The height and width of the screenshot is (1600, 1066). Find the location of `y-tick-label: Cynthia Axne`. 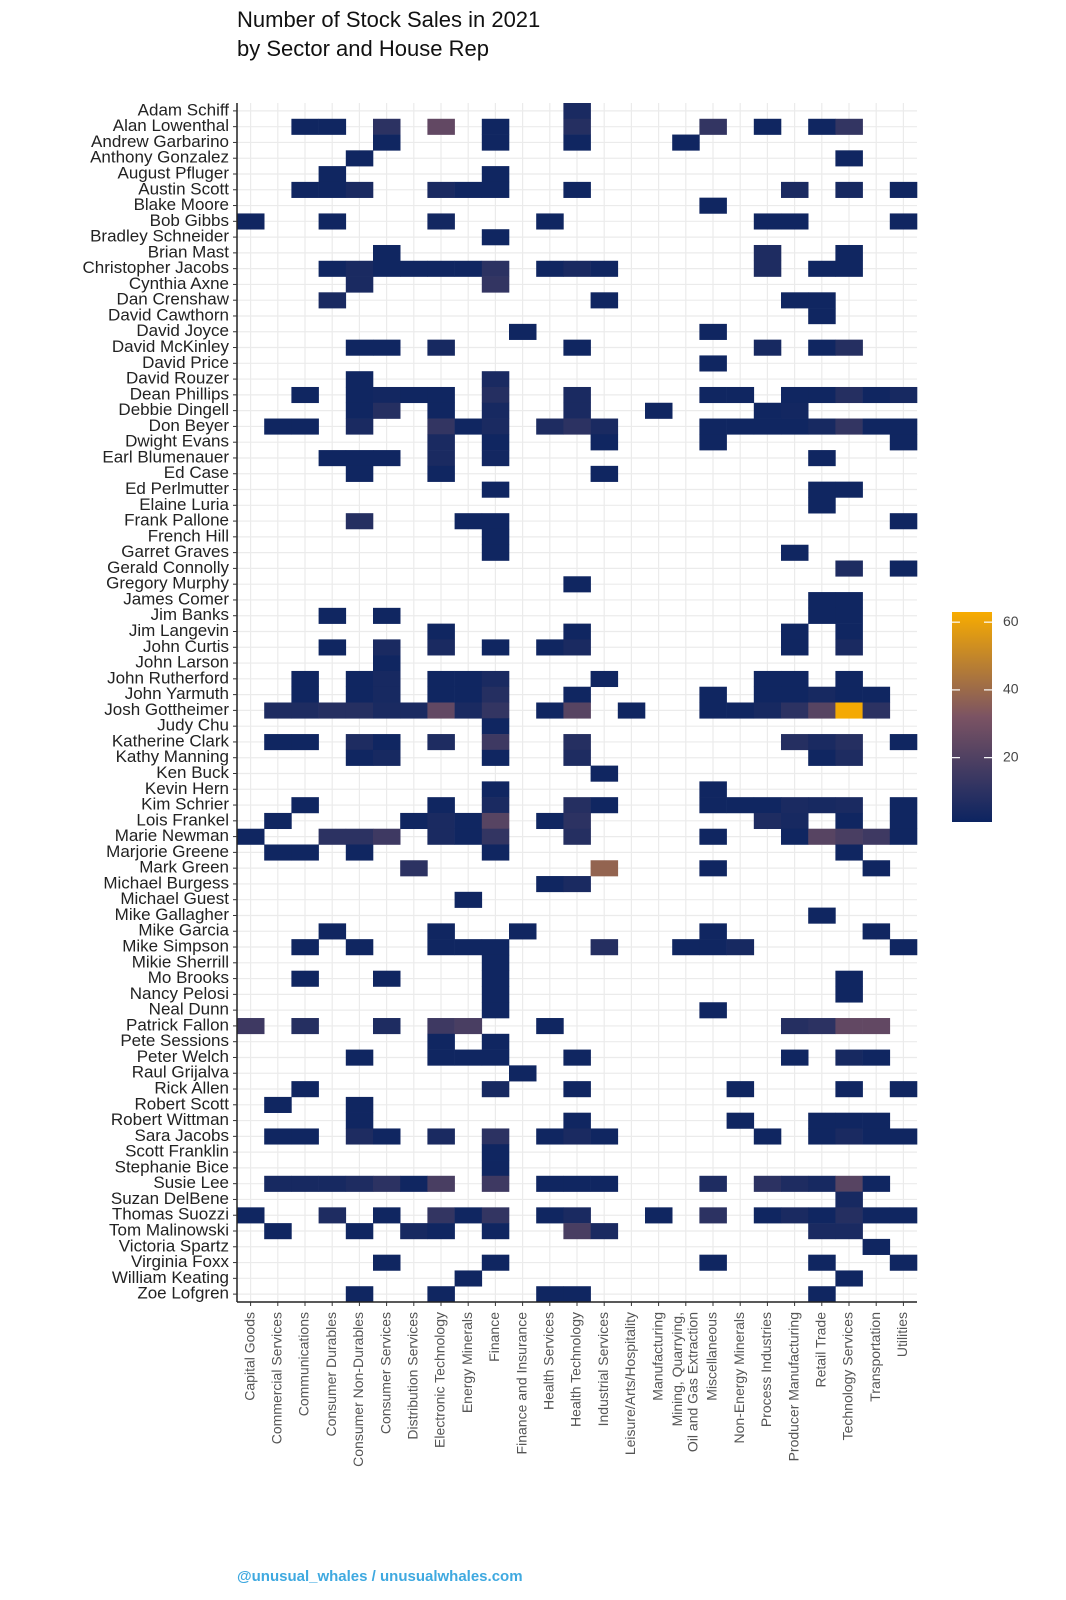

y-tick-label: Cynthia Axne is located at coordinates (179, 283).